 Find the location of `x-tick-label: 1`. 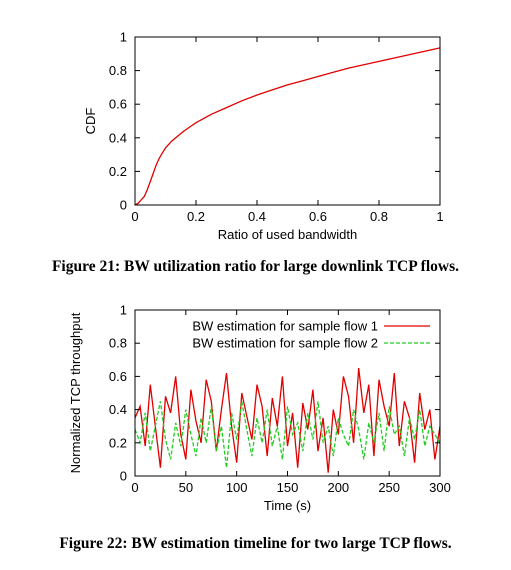

x-tick-label: 1 is located at coordinates (439, 216).